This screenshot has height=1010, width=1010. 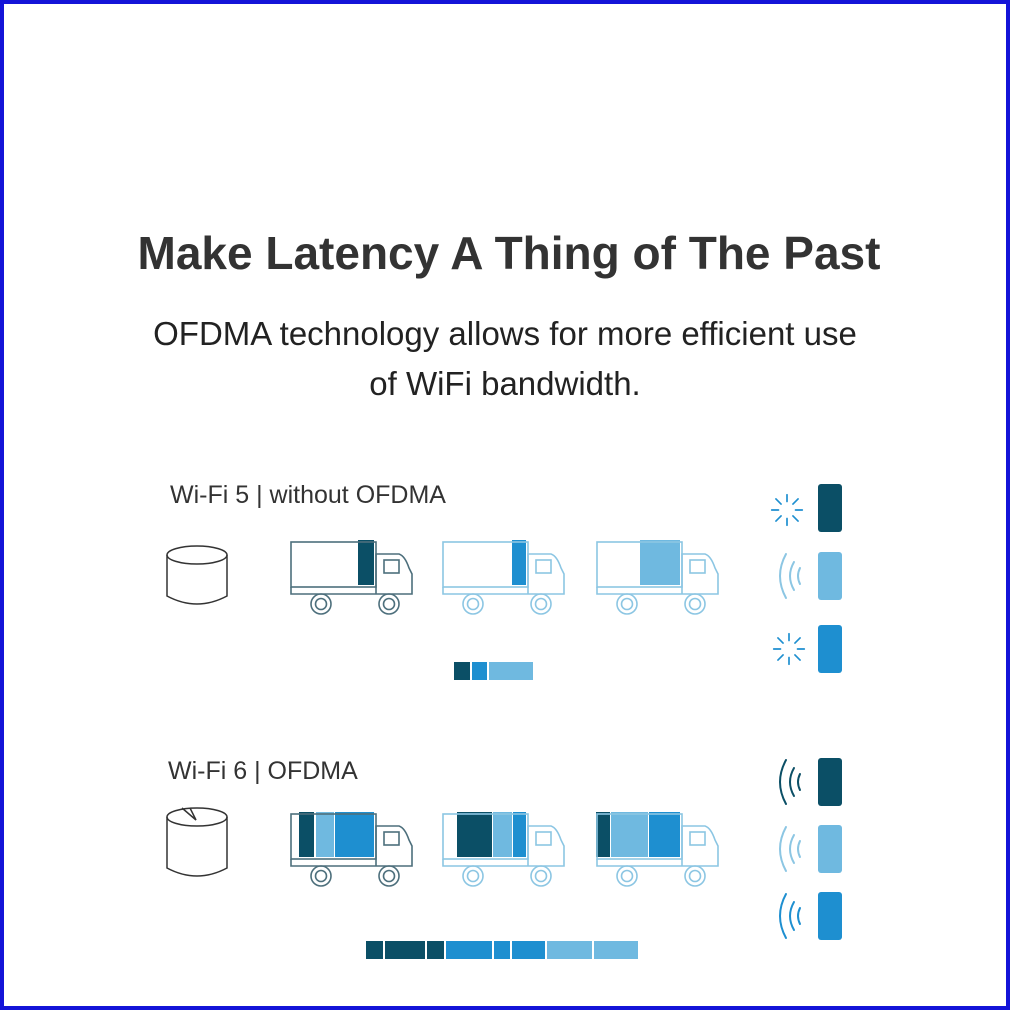 I want to click on section-label: Wi-Fi 6 | OFDMA, so click(x=263, y=771).